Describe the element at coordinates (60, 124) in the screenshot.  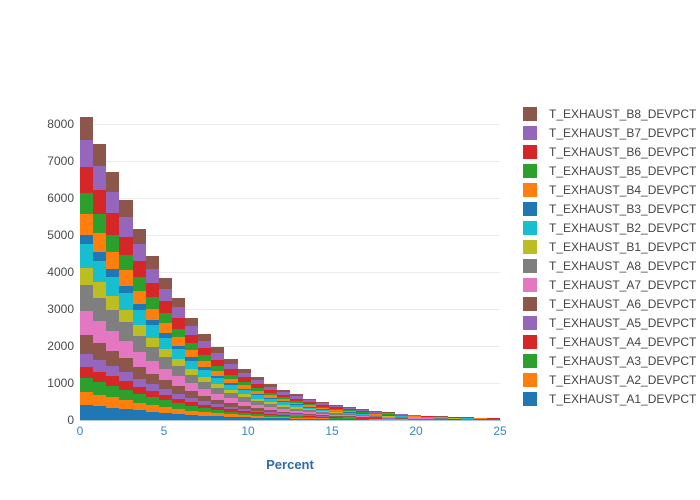
I see `y-tick-label-8000: 8000` at that location.